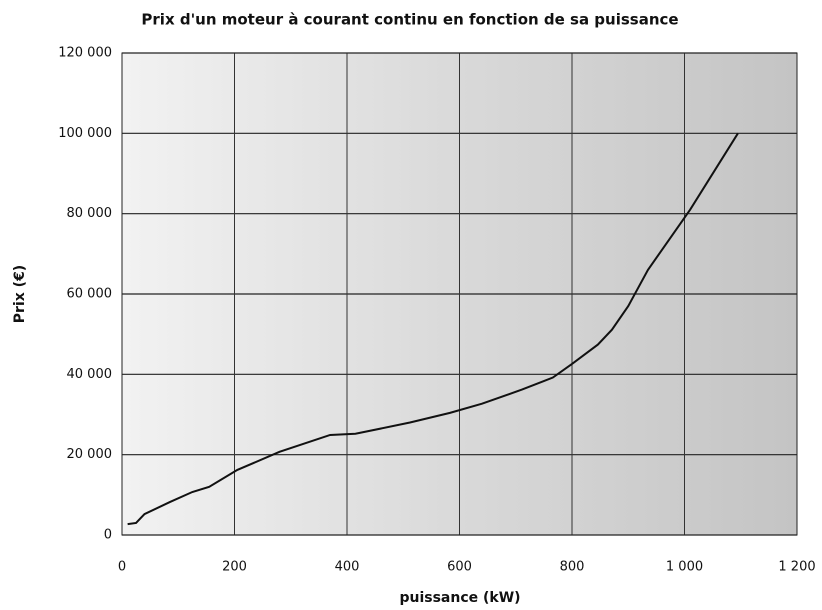 This screenshot has width=822, height=610. What do you see at coordinates (90, 374) in the screenshot?
I see `y-tick-label: 40 000` at bounding box center [90, 374].